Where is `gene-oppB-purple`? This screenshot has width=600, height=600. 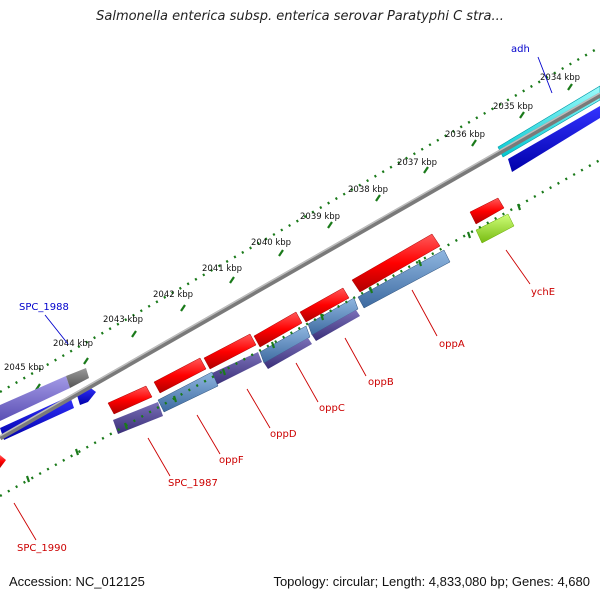 gene-oppB-purple is located at coordinates (336, 325).